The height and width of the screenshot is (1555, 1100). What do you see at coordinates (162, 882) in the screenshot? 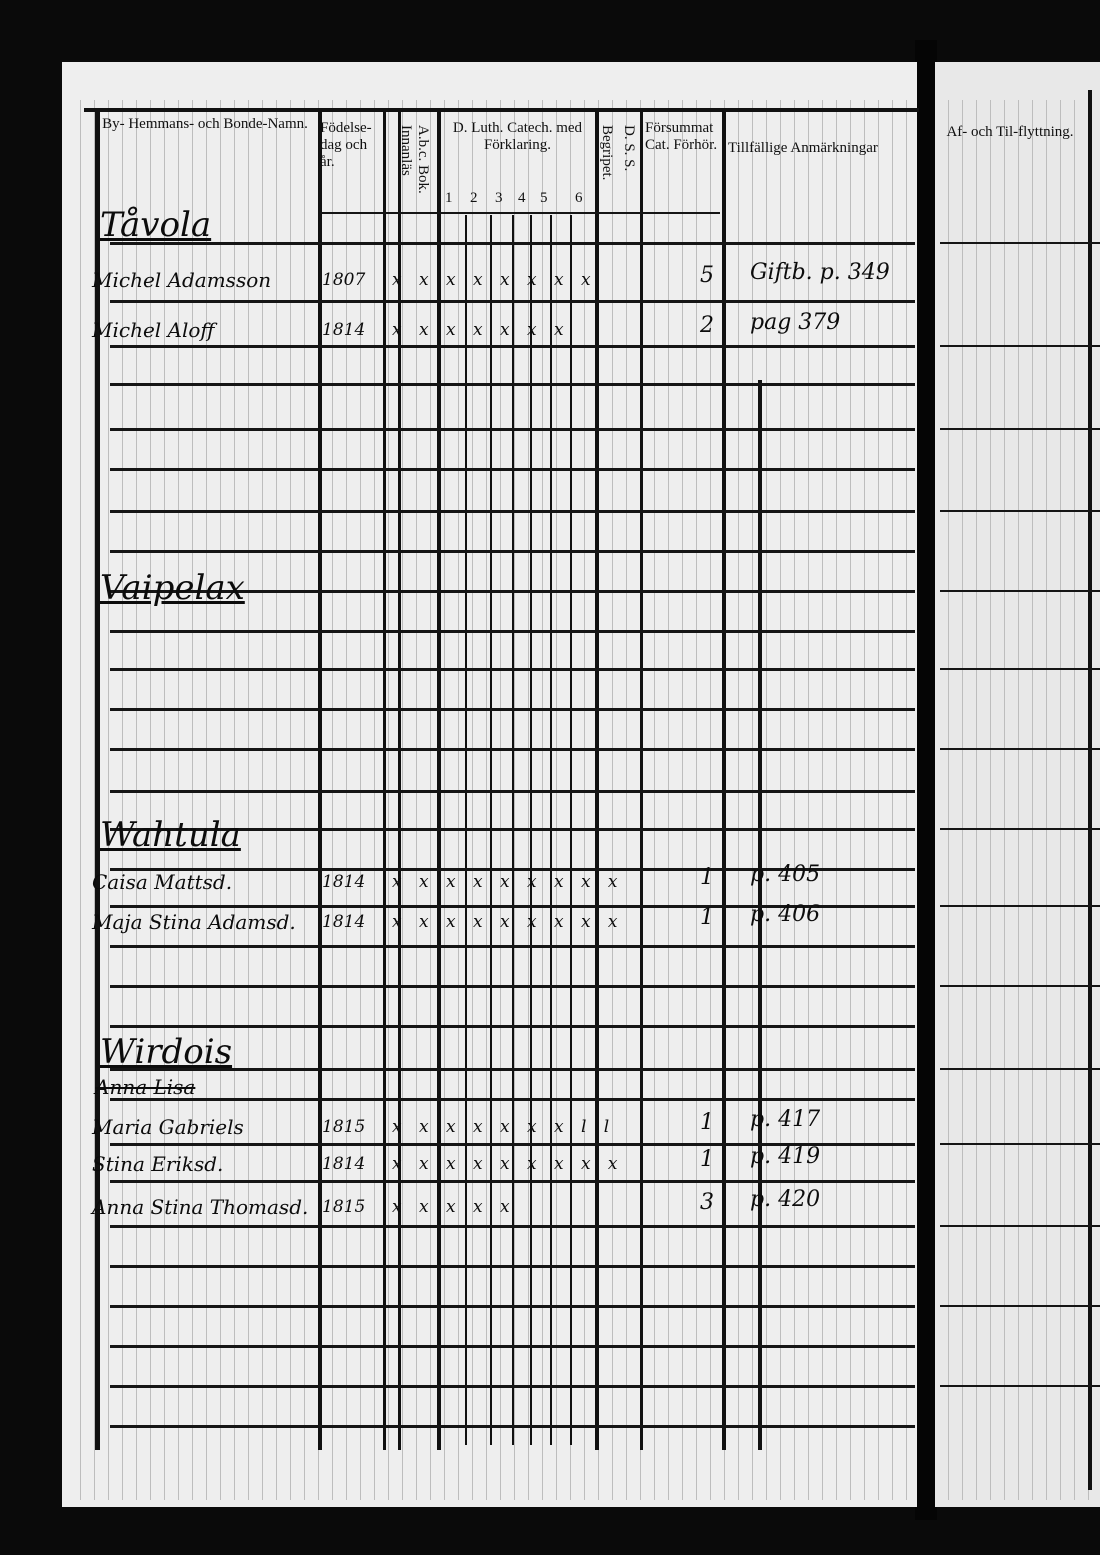
I see `person-name: Caisa Mattsd.` at bounding box center [162, 882].